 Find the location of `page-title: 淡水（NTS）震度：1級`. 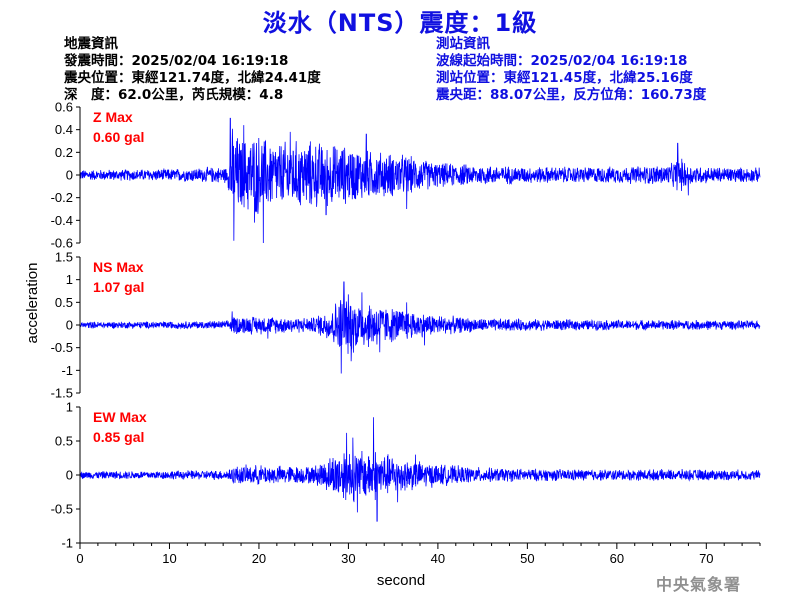

page-title: 淡水（NTS）震度：1級 is located at coordinates (400, 23).